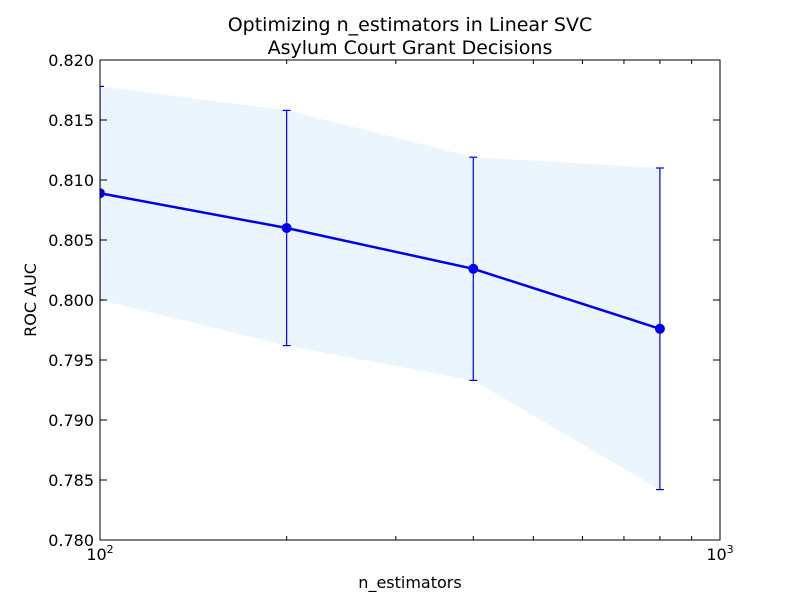 This screenshot has height=600, width=800. What do you see at coordinates (410, 25) in the screenshot?
I see `chart-title-line-1: Optimizing n_estimators in Linear SVC` at bounding box center [410, 25].